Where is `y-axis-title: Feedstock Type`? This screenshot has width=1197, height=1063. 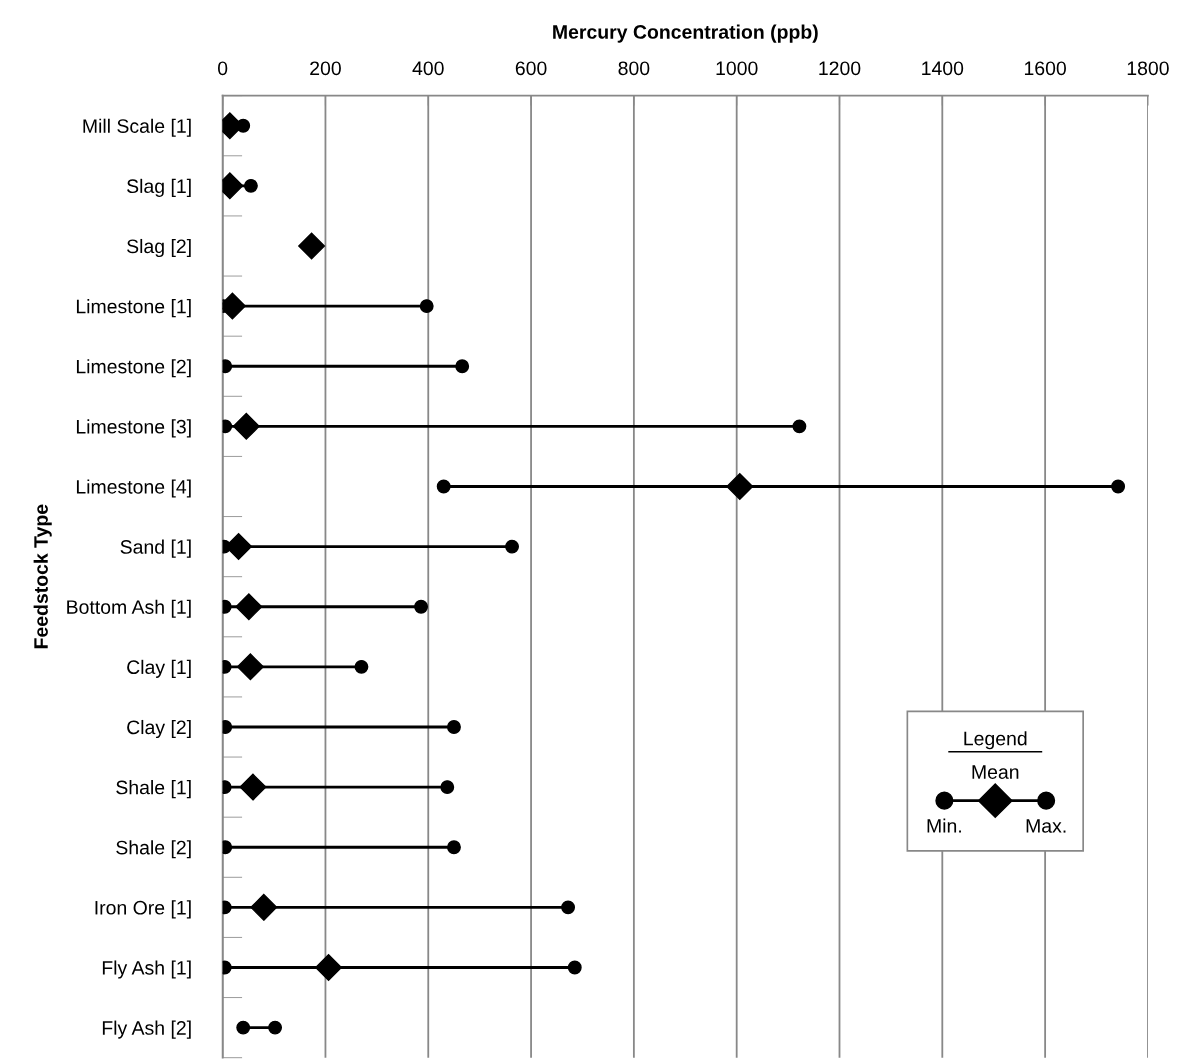 y-axis-title: Feedstock Type is located at coordinates (42, 576).